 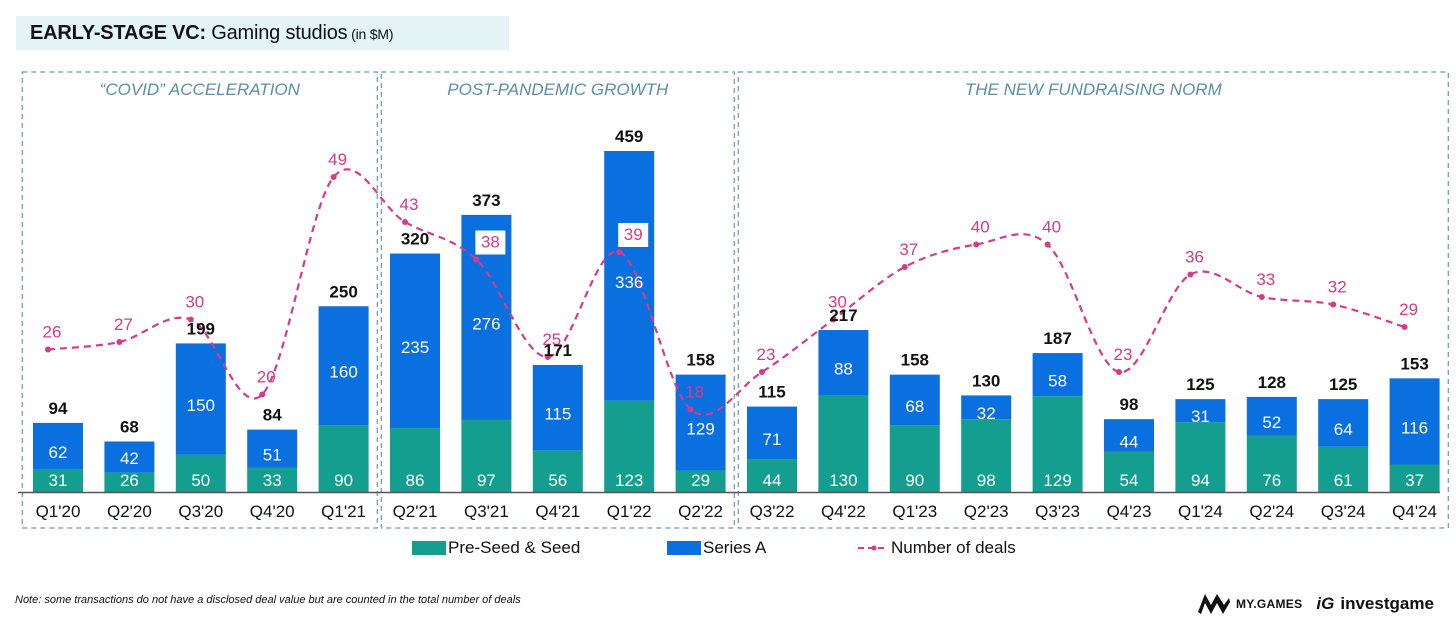 What do you see at coordinates (1265, 279) in the screenshot?
I see `deals-label: 33` at bounding box center [1265, 279].